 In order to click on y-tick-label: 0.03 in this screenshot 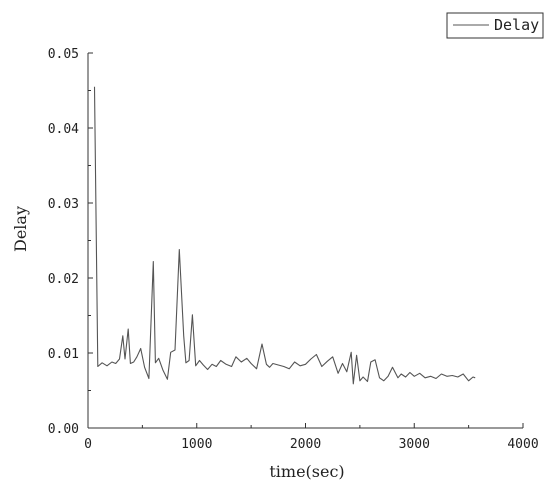, I will do `click(63, 204)`.